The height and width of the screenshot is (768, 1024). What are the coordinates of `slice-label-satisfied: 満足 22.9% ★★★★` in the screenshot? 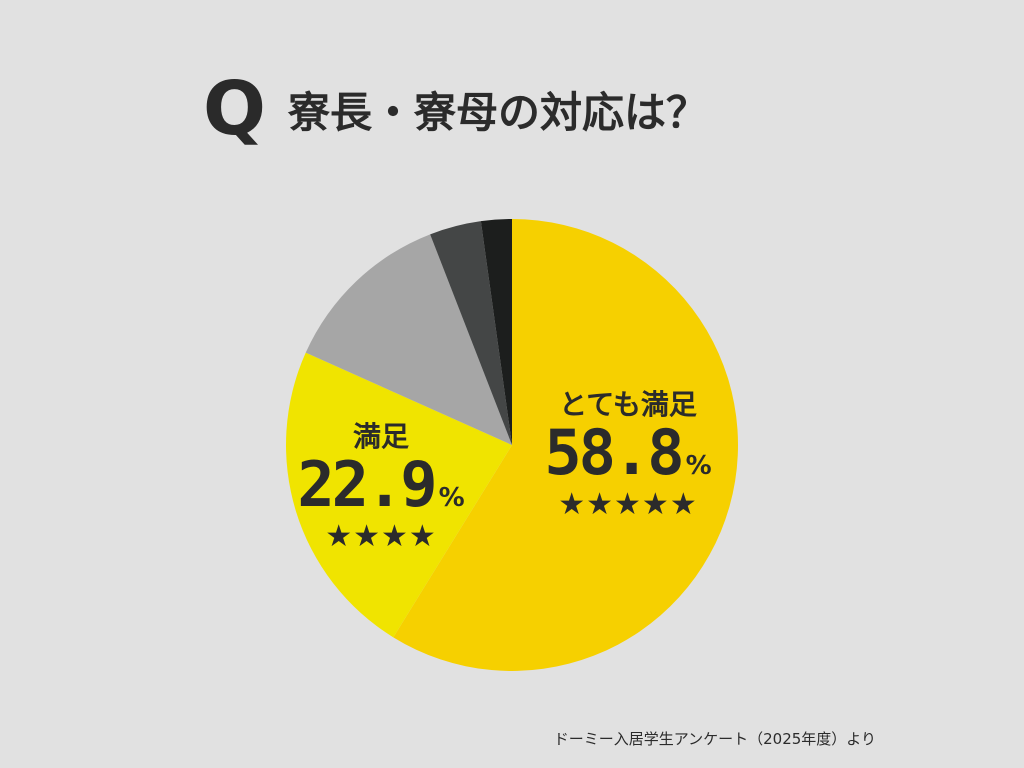 It's located at (381, 486).